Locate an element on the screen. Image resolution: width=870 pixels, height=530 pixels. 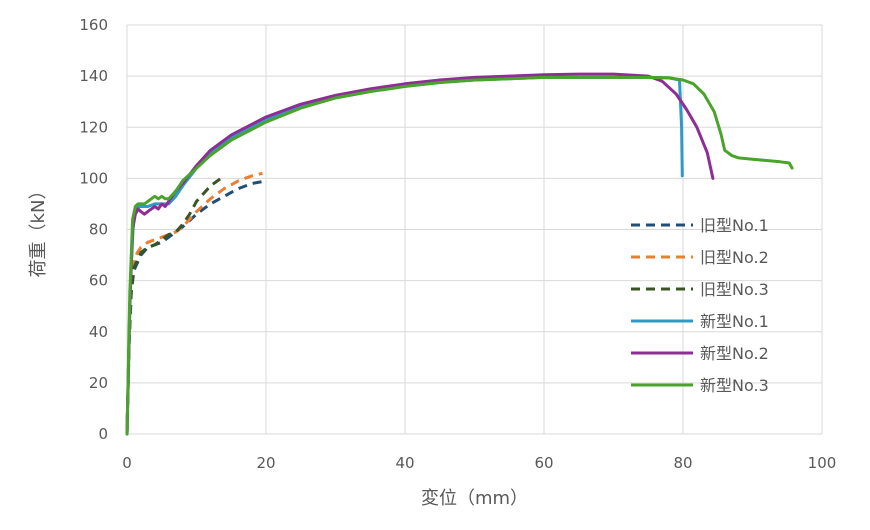
y-tick-labels: 0 20 40 60 80 100 120 140 160 is located at coordinates (93, 229).